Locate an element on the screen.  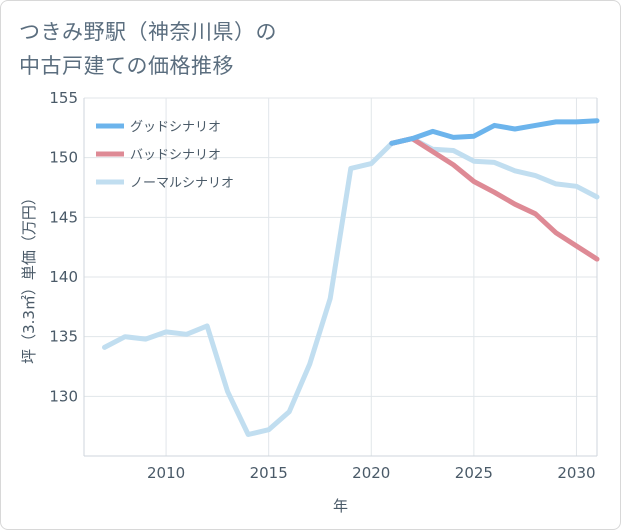
legend-label-2: ノーマルシナリオ is located at coordinates (182, 183).